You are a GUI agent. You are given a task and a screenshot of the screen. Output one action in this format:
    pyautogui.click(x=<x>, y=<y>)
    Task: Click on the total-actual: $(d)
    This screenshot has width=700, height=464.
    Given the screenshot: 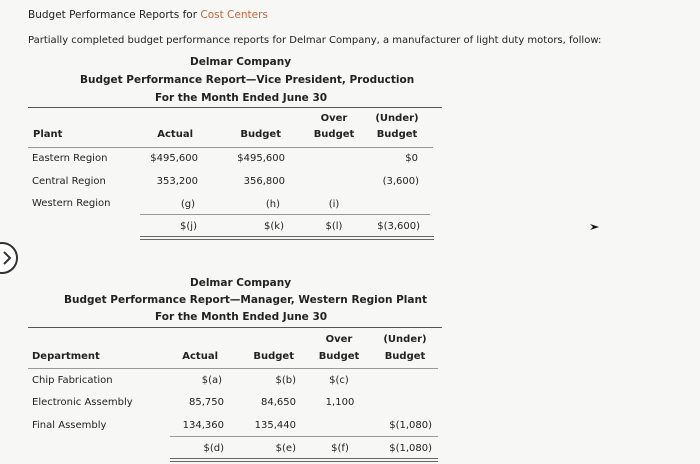 What is the action you would take?
    pyautogui.click(x=213, y=448)
    